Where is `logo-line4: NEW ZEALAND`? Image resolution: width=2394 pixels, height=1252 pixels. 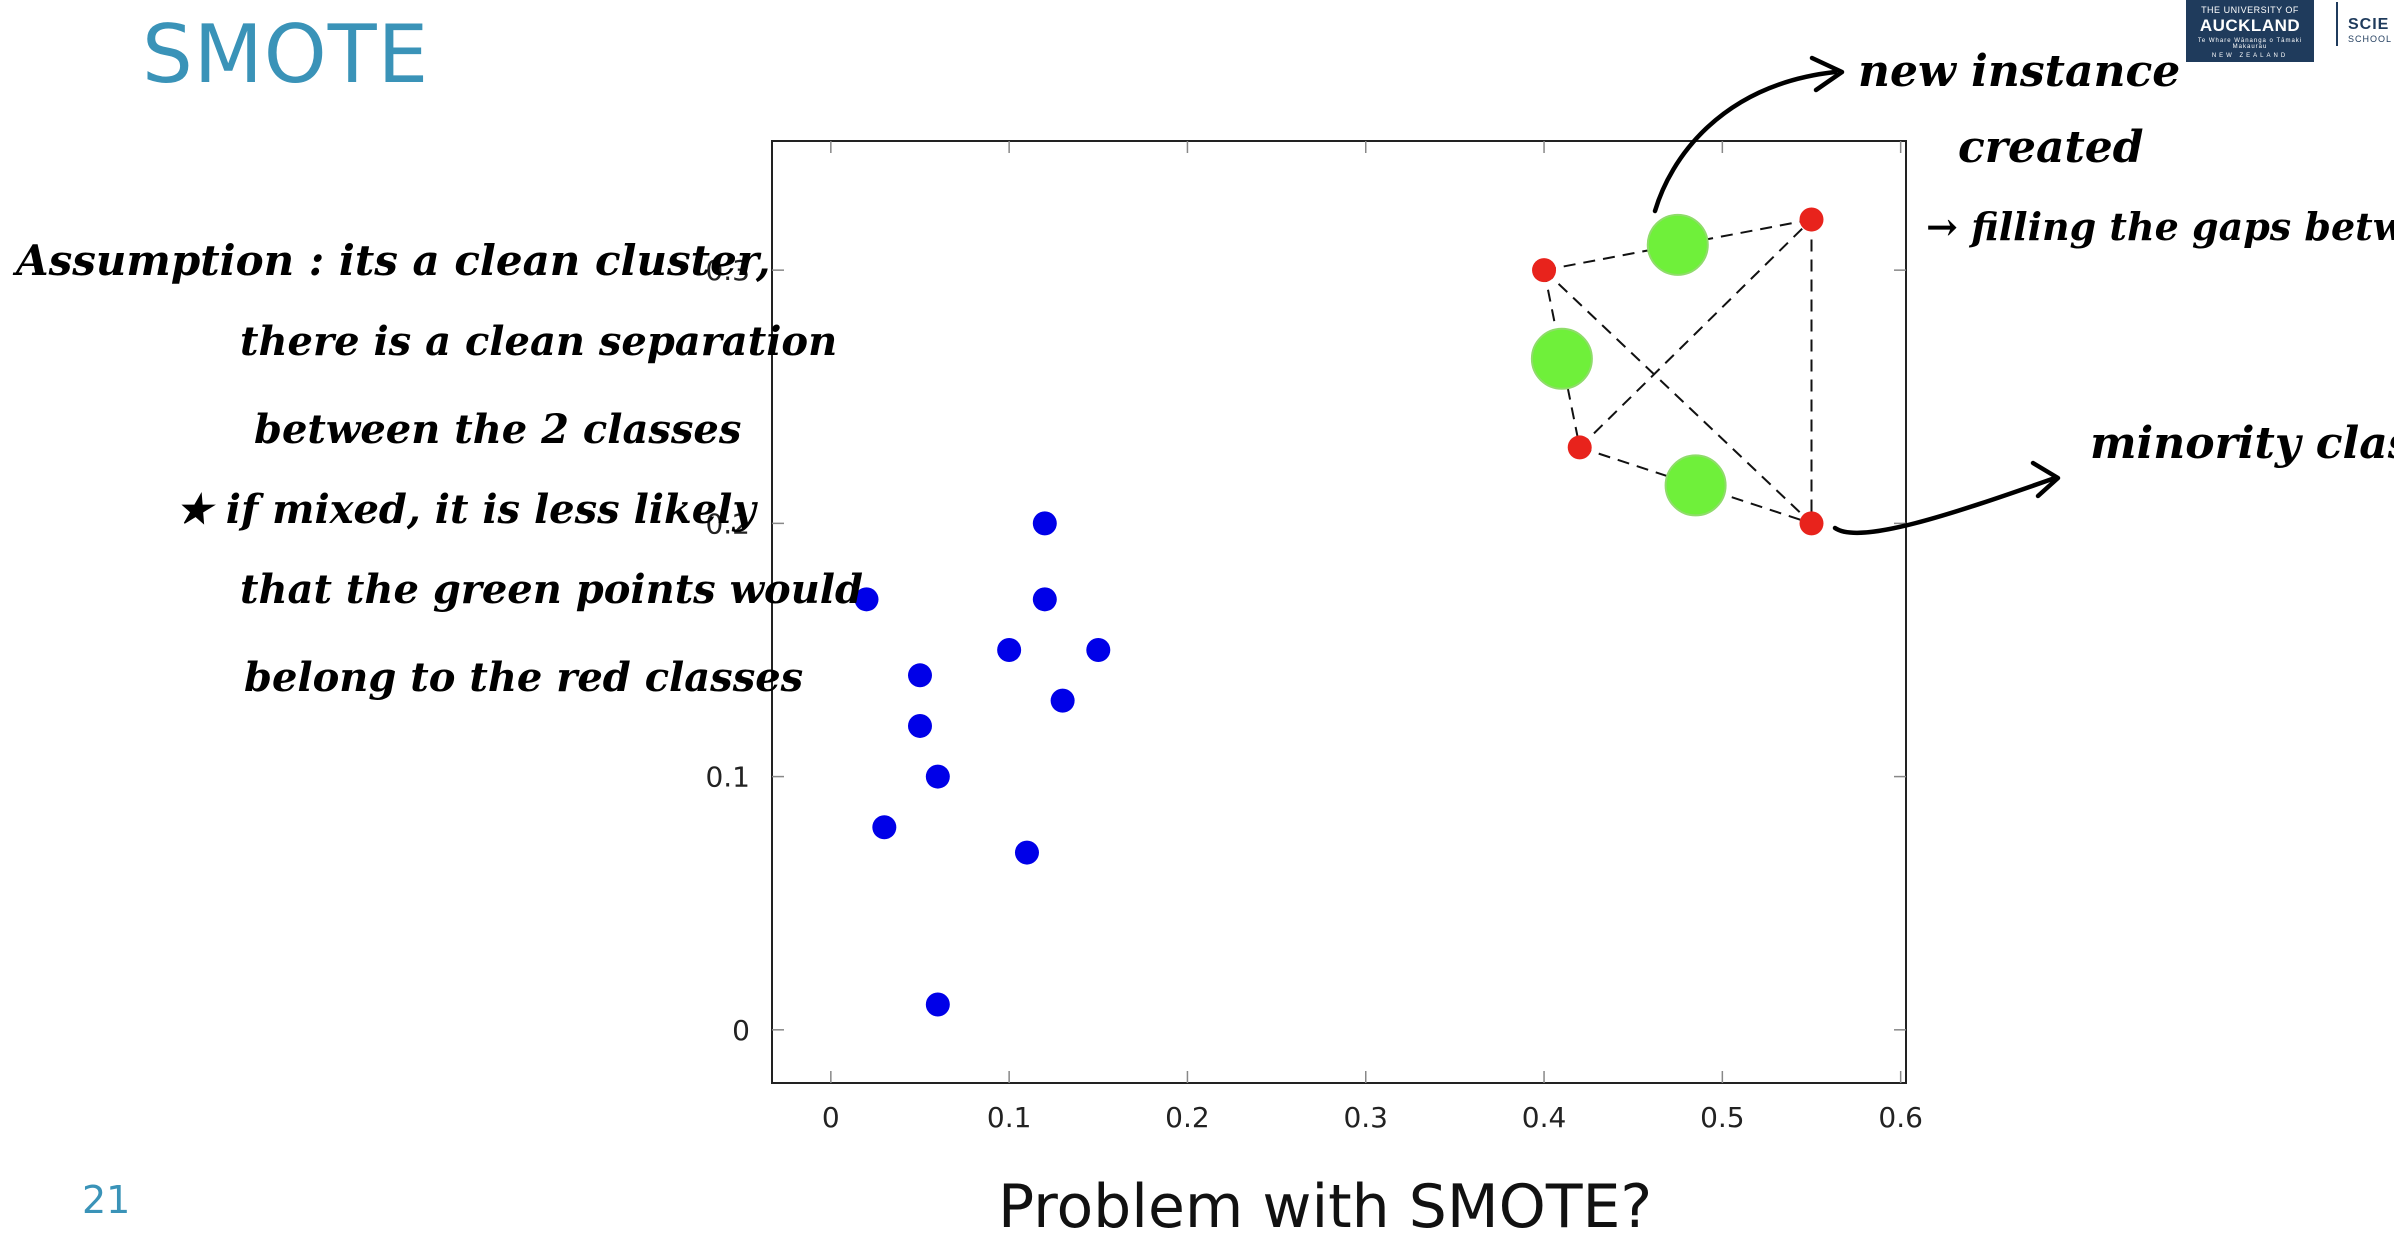
logo-line4: NEW ZEALAND is located at coordinates (2250, 56).